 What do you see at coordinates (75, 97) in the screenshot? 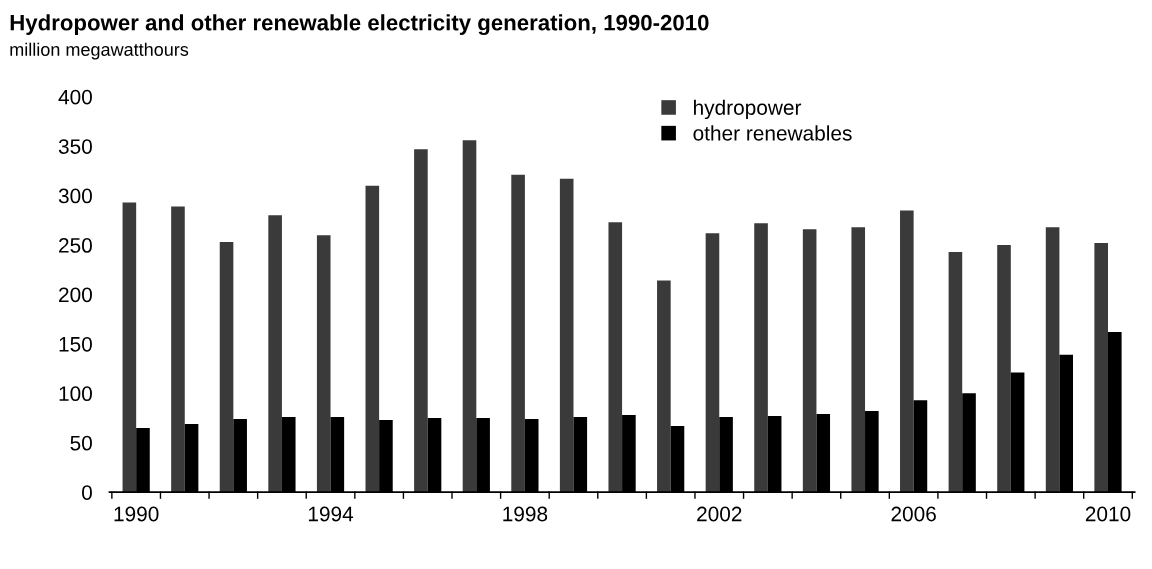
I see `y-tick-label: 400` at bounding box center [75, 97].